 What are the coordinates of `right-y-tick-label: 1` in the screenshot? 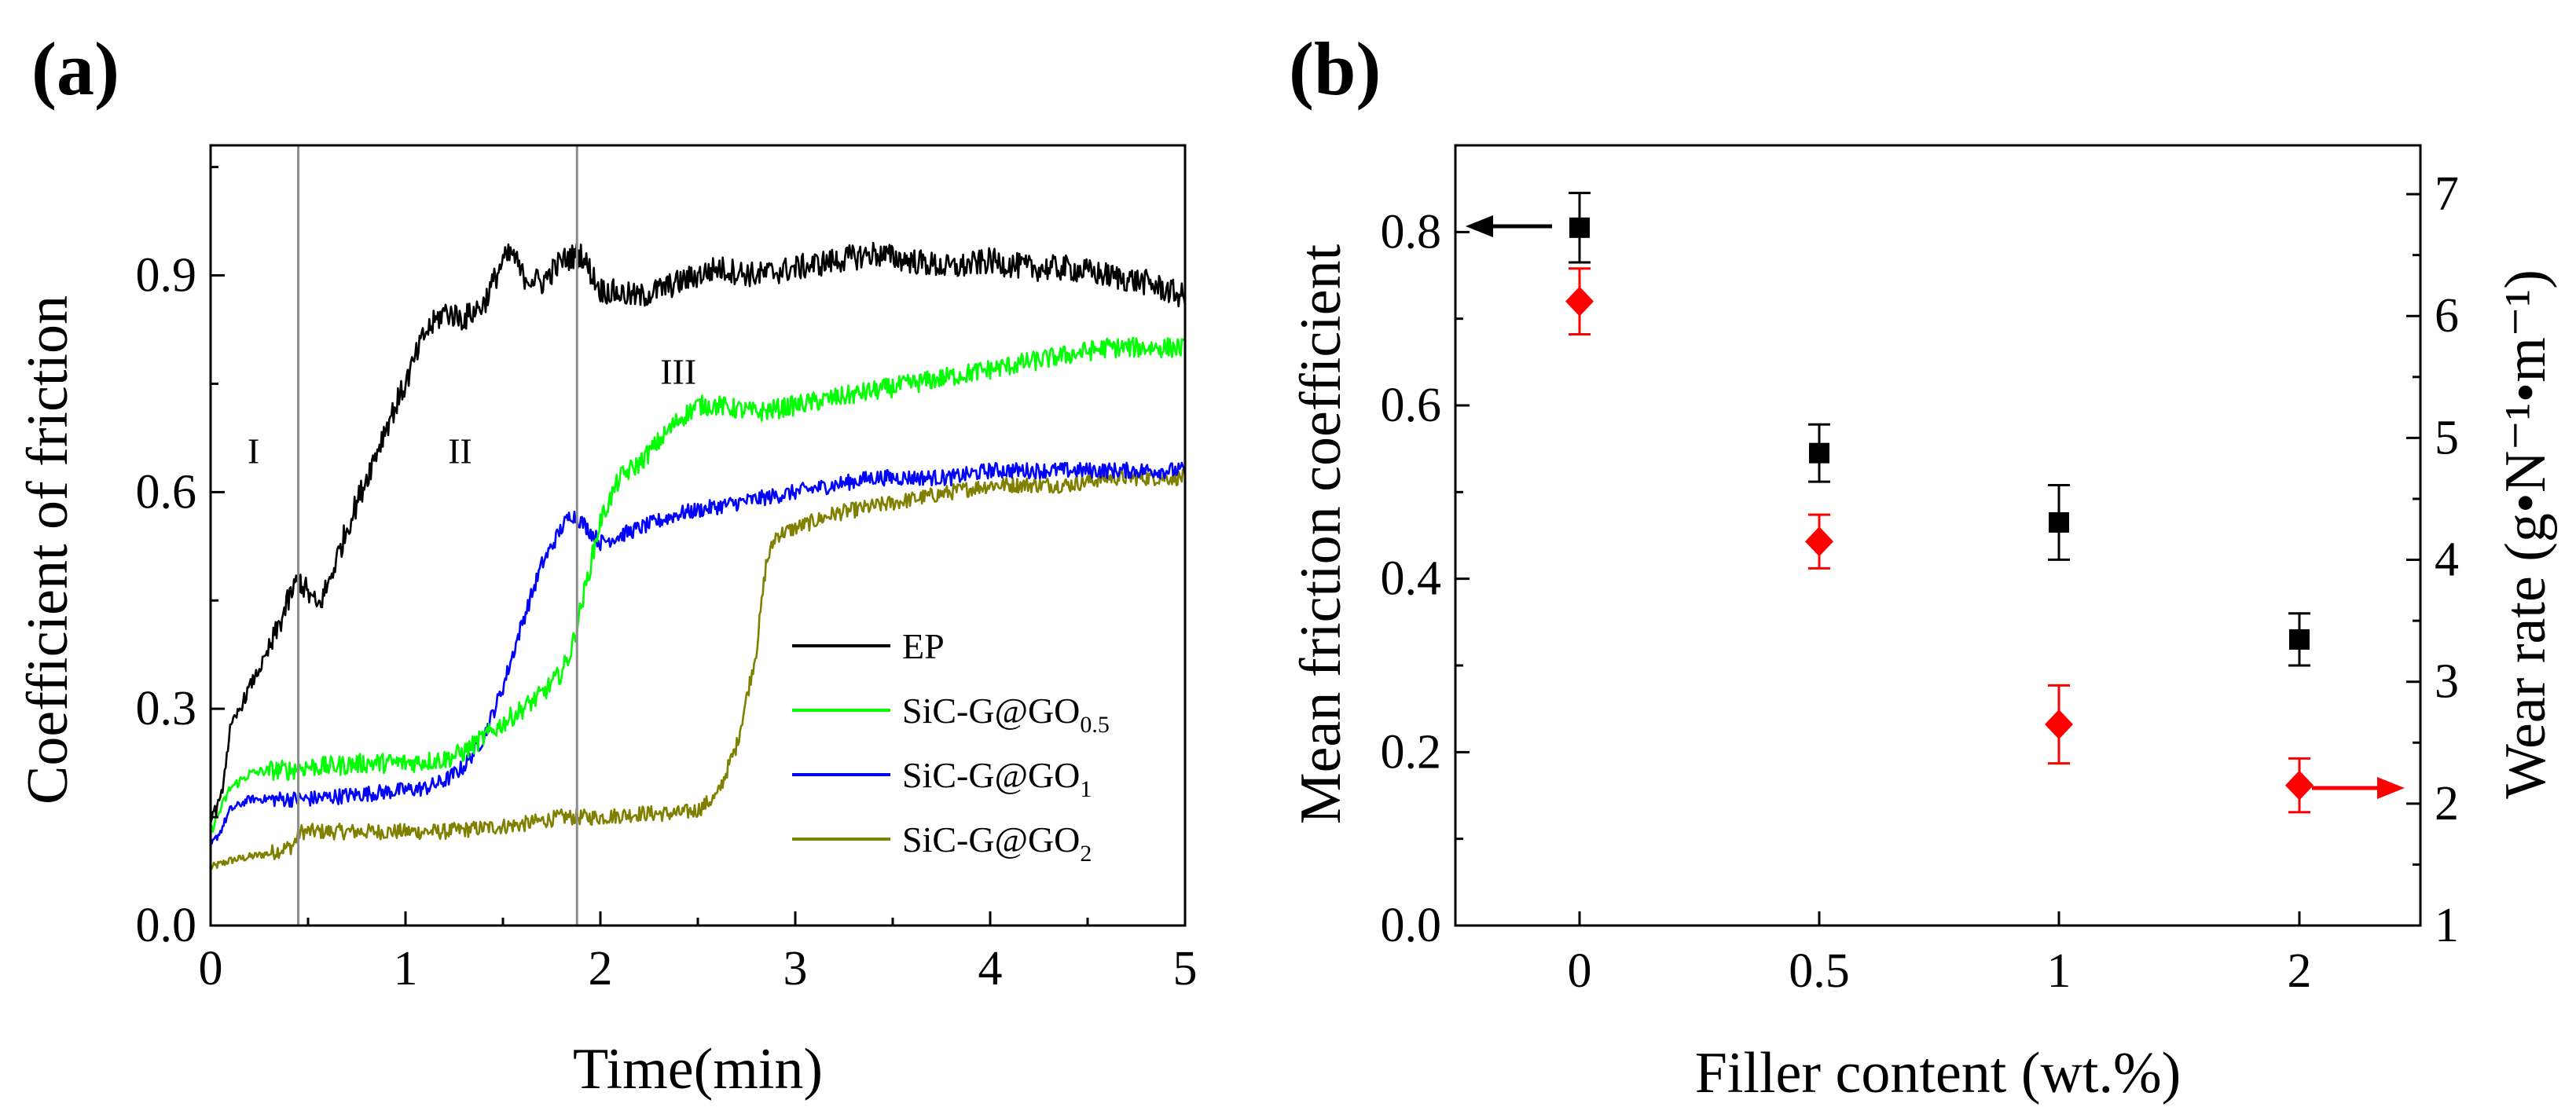 It's located at (2447, 926).